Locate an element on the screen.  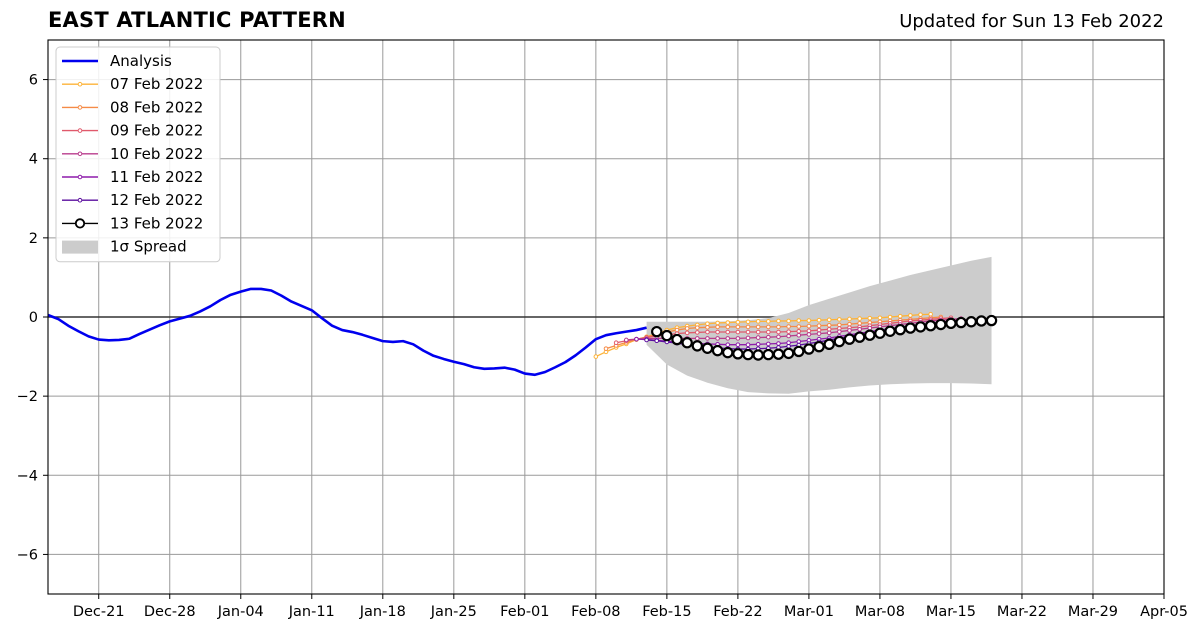
x-tick-label: Feb-08 is located at coordinates (595, 612).